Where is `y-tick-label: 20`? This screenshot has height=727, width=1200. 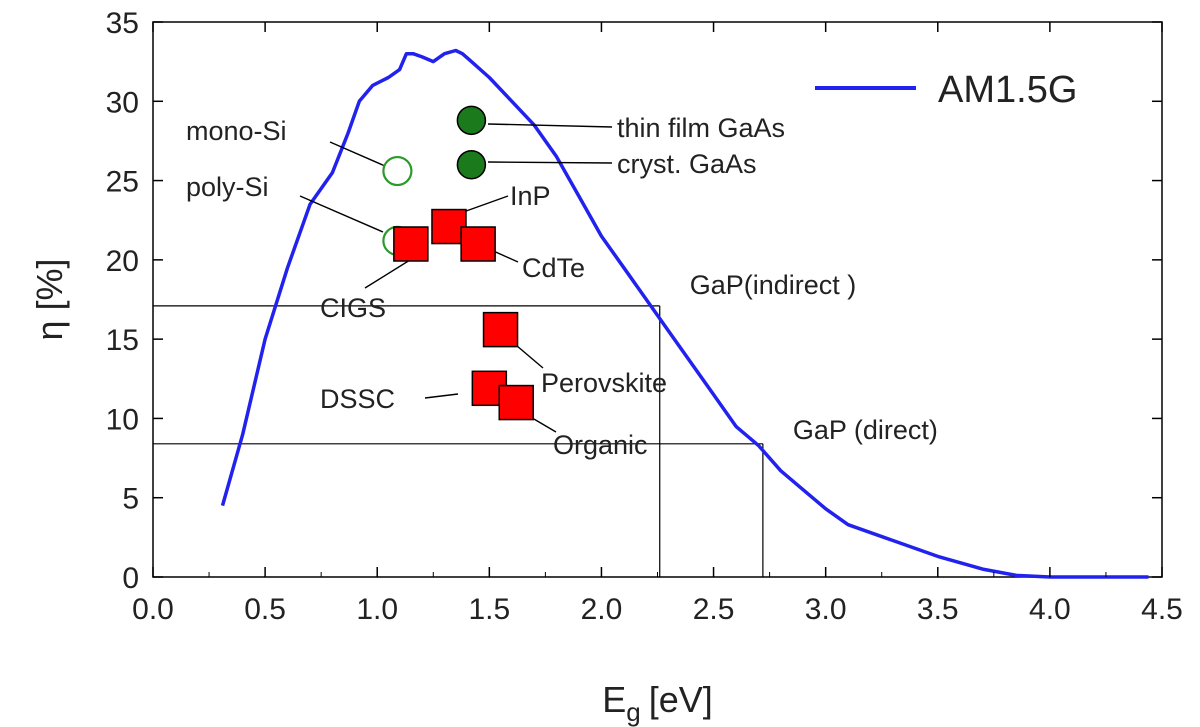
y-tick-label: 20 is located at coordinates (122, 261).